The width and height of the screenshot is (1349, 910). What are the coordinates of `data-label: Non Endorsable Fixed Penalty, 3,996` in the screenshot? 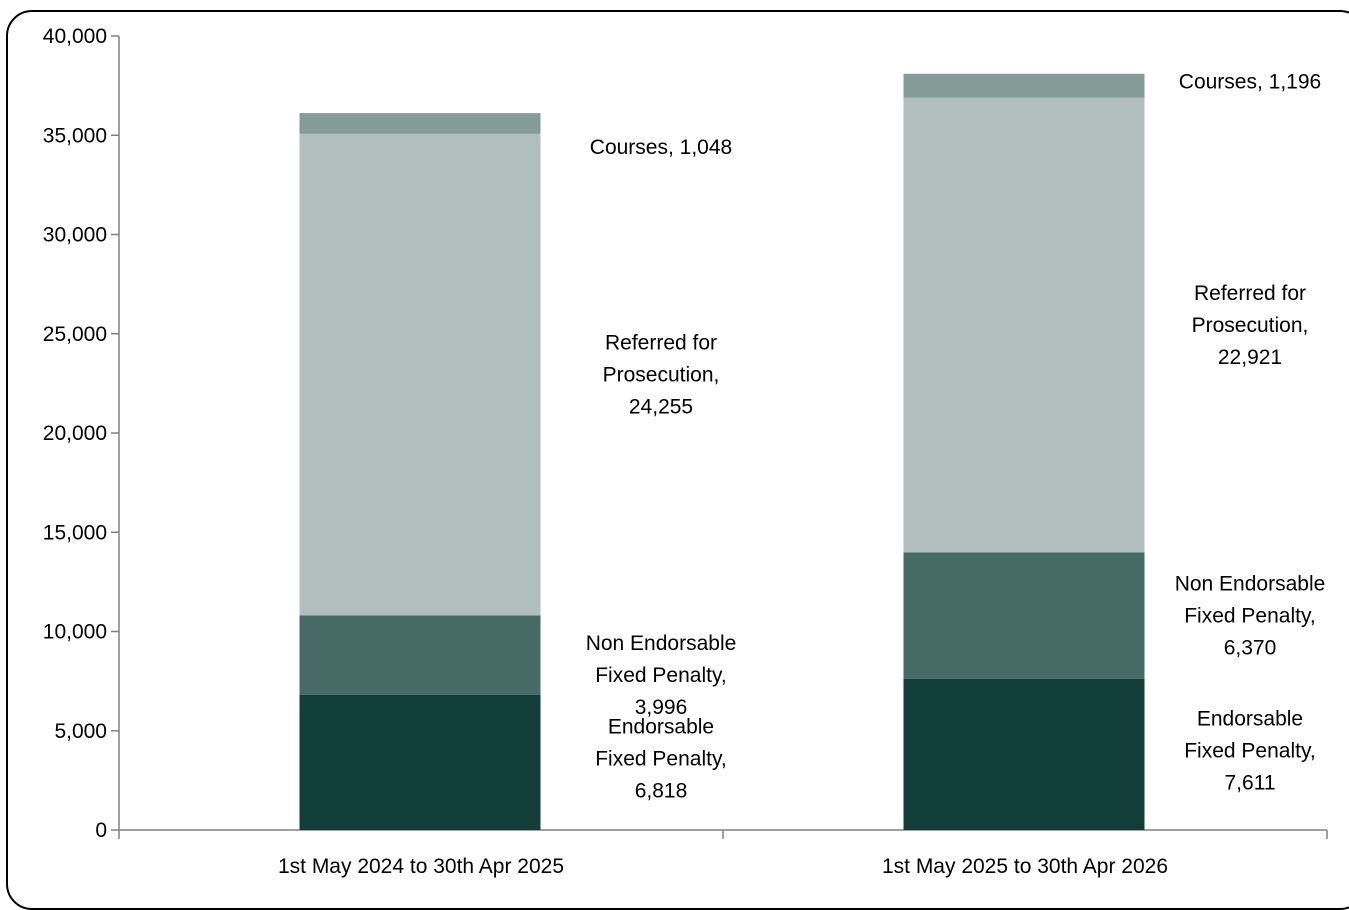 It's located at (661, 675).